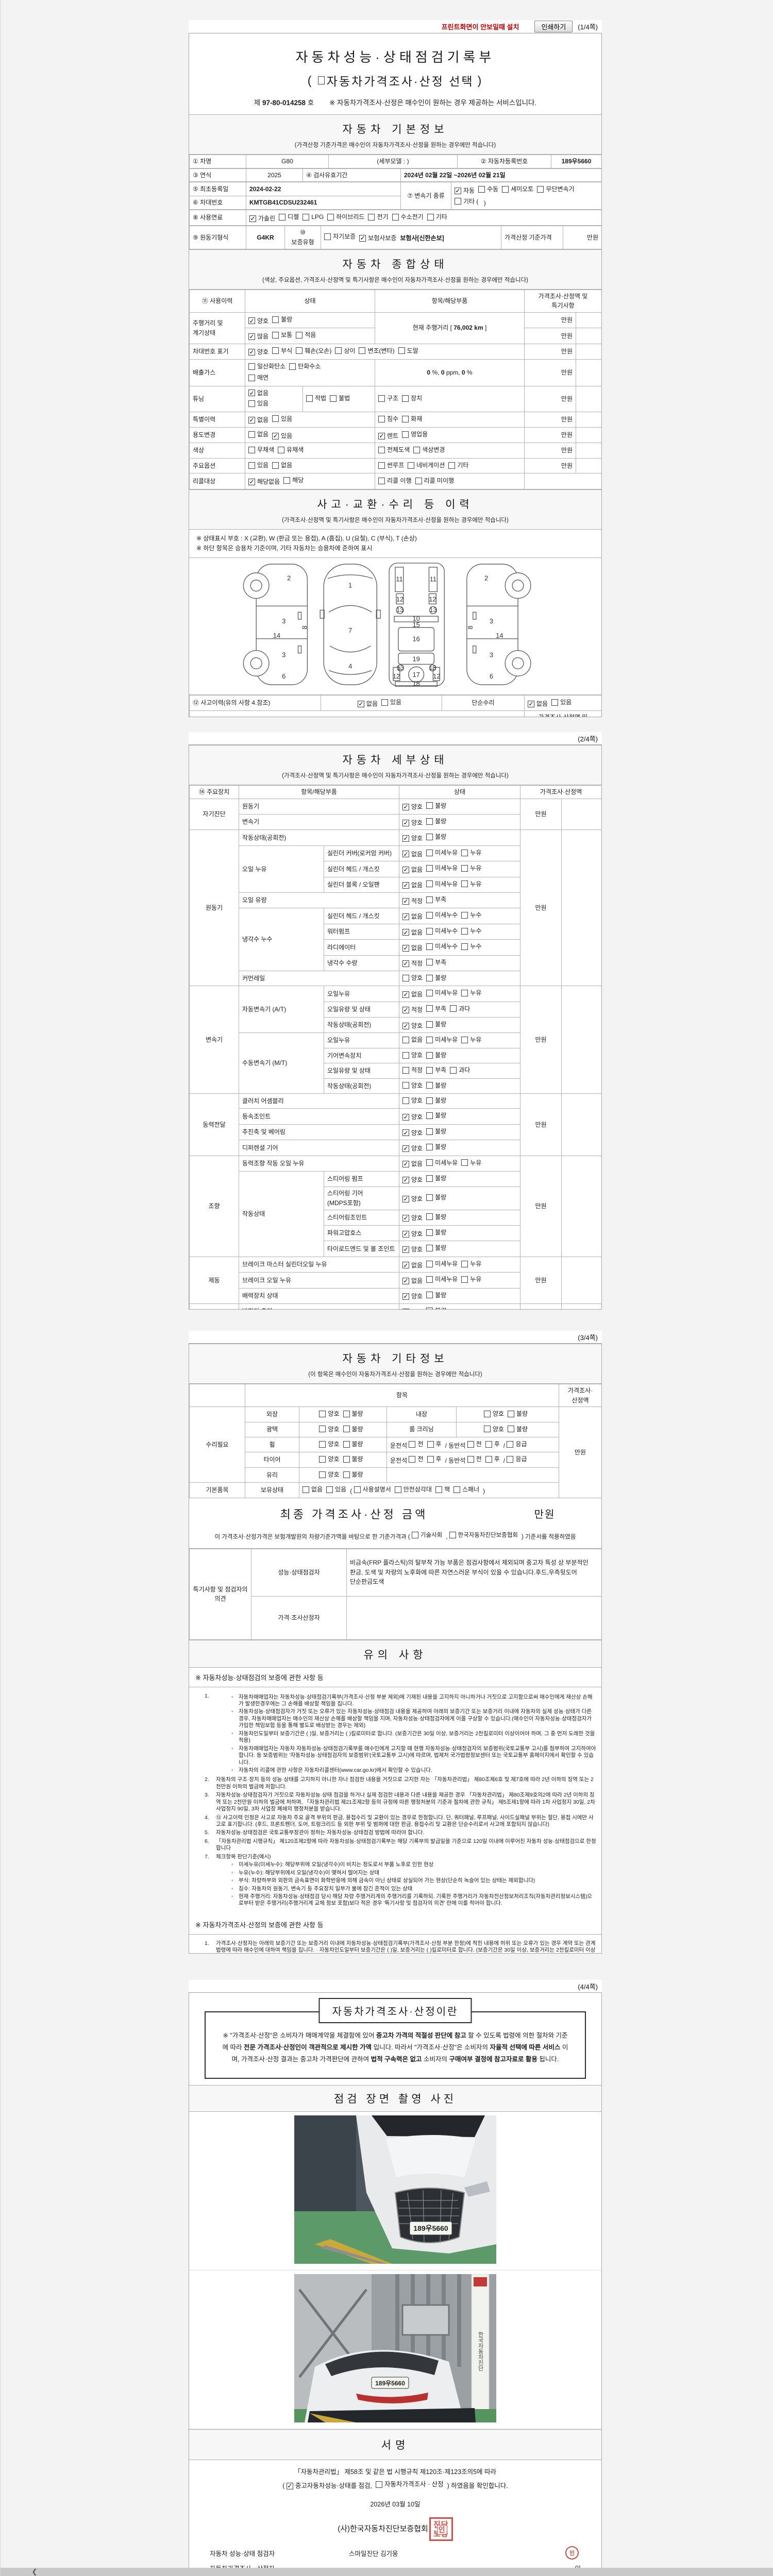 Image resolution: width=773 pixels, height=2576 pixels. What do you see at coordinates (395, 80) in the screenshot?
I see `checkbox-unchecked: 자동차가격조사·산정 선택` at bounding box center [395, 80].